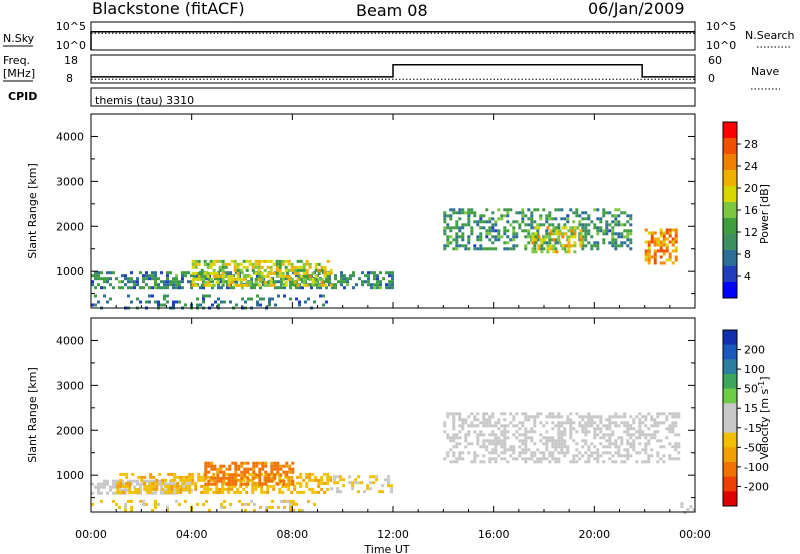 The height and width of the screenshot is (554, 800). What do you see at coordinates (751, 389) in the screenshot?
I see `velocity-colorbar-tick-label: 50` at bounding box center [751, 389].